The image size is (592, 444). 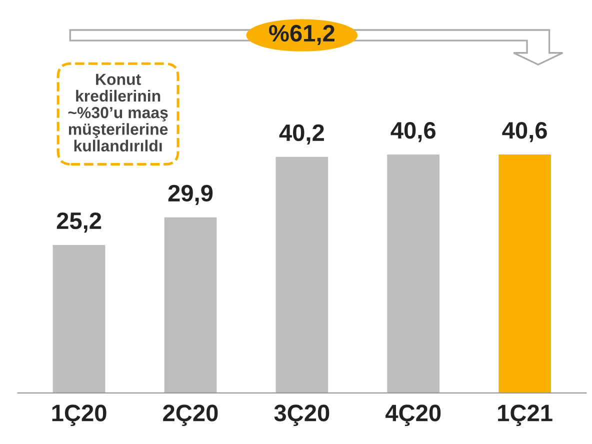 I want to click on x-tick-label: 4Ç20, so click(x=413, y=415).